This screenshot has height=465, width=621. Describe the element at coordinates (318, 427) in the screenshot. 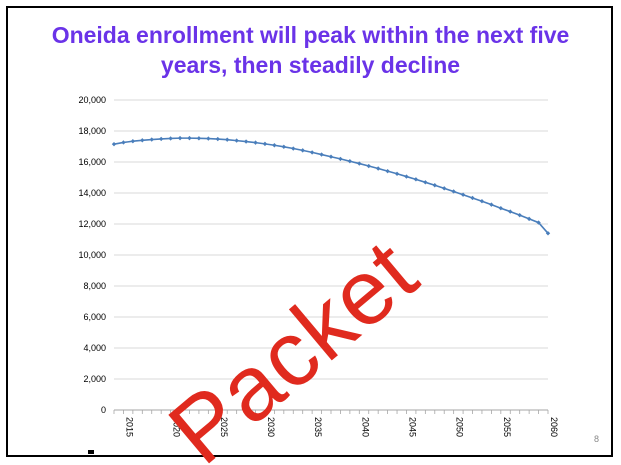

I see `x-tick-label: 2035` at that location.